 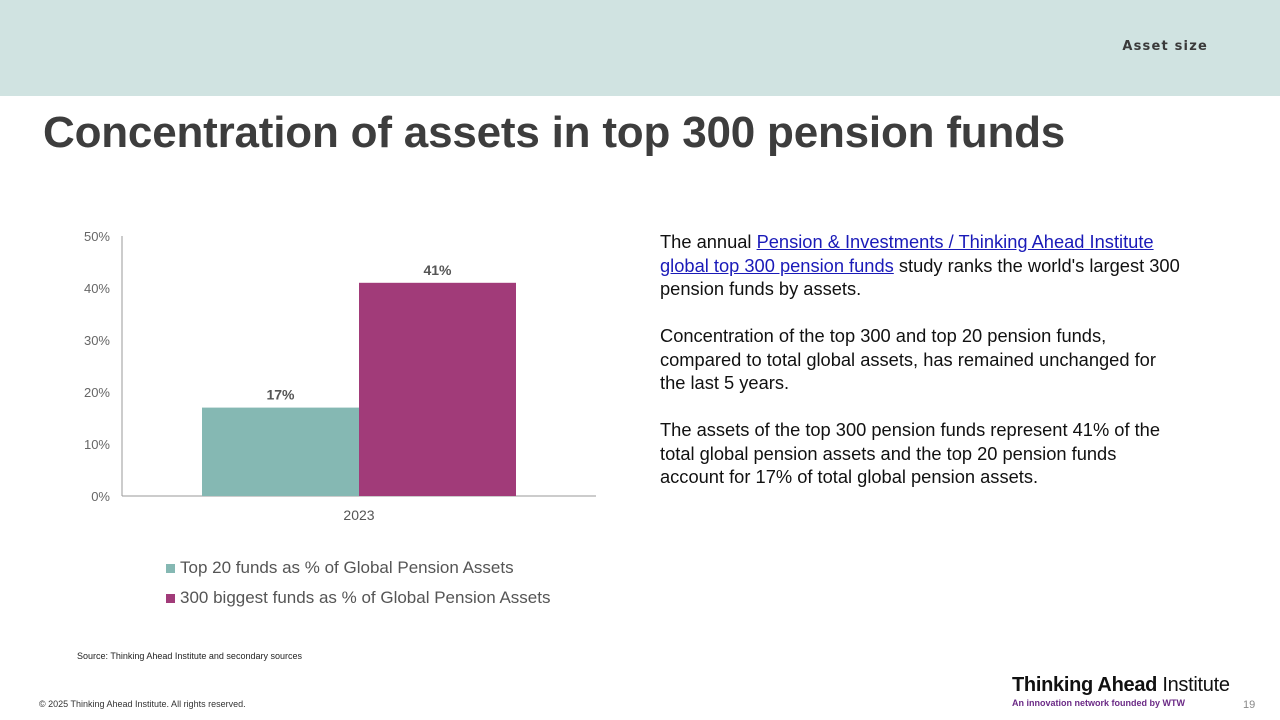 What do you see at coordinates (640, 48) in the screenshot?
I see `header-band` at bounding box center [640, 48].